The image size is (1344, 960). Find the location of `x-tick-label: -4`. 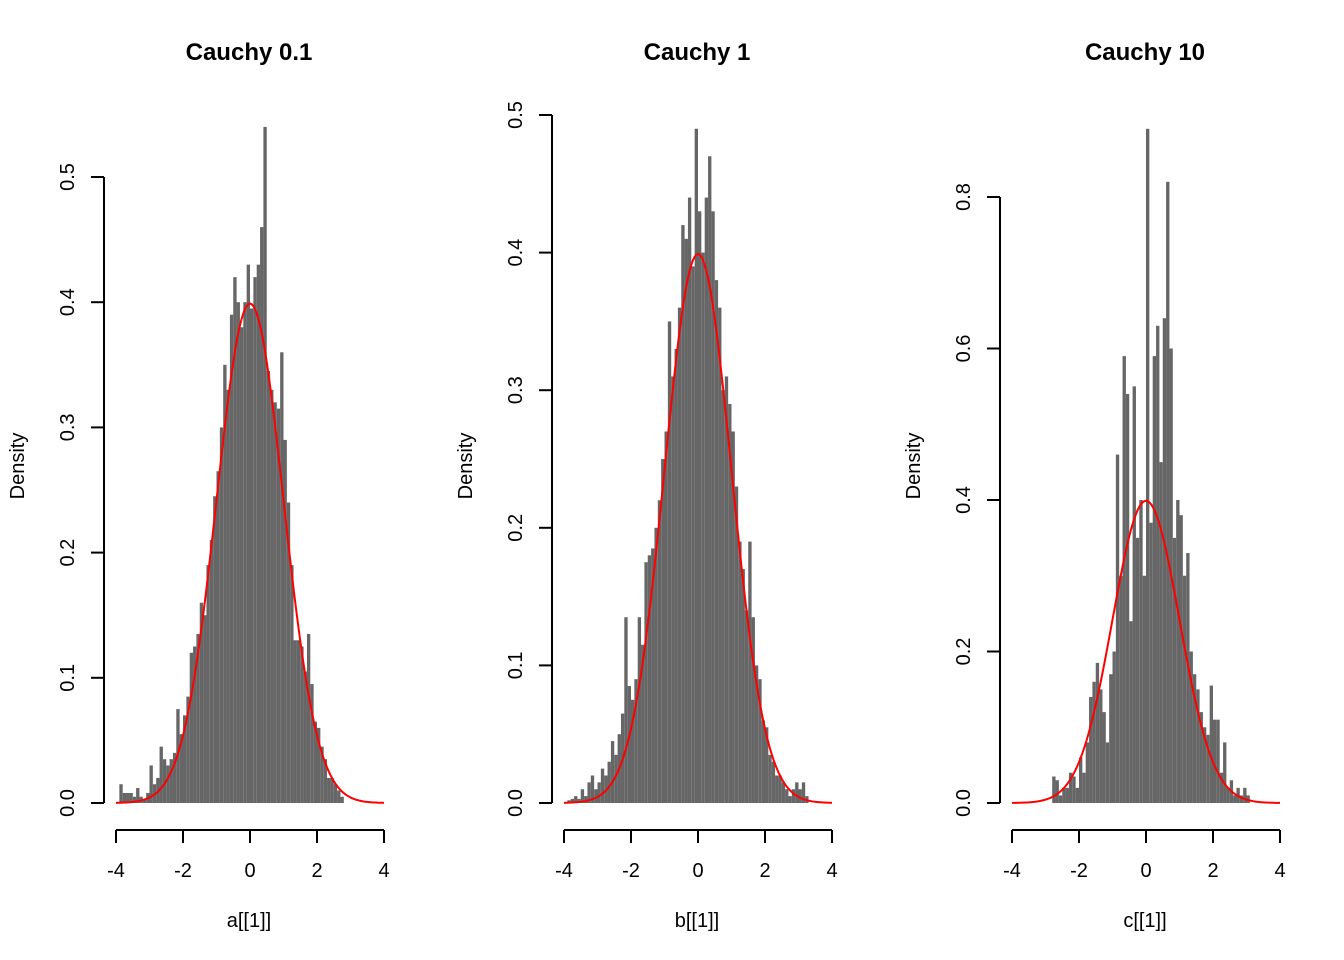

x-tick-label: -4 is located at coordinates (1012, 871).